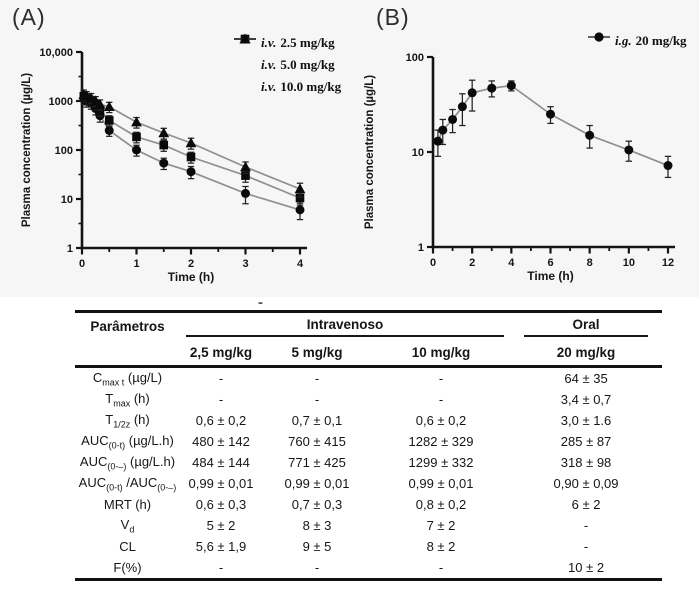  Describe the element at coordinates (192, 143) in the screenshot. I see `series-triangle` at that location.